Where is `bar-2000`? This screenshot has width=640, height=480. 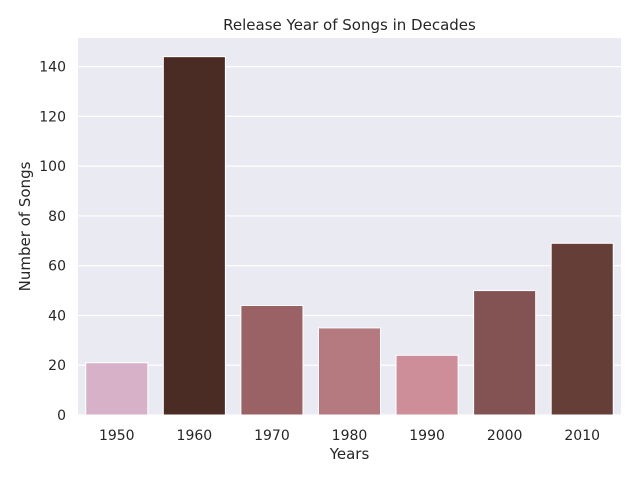
bar-2000 is located at coordinates (505, 353).